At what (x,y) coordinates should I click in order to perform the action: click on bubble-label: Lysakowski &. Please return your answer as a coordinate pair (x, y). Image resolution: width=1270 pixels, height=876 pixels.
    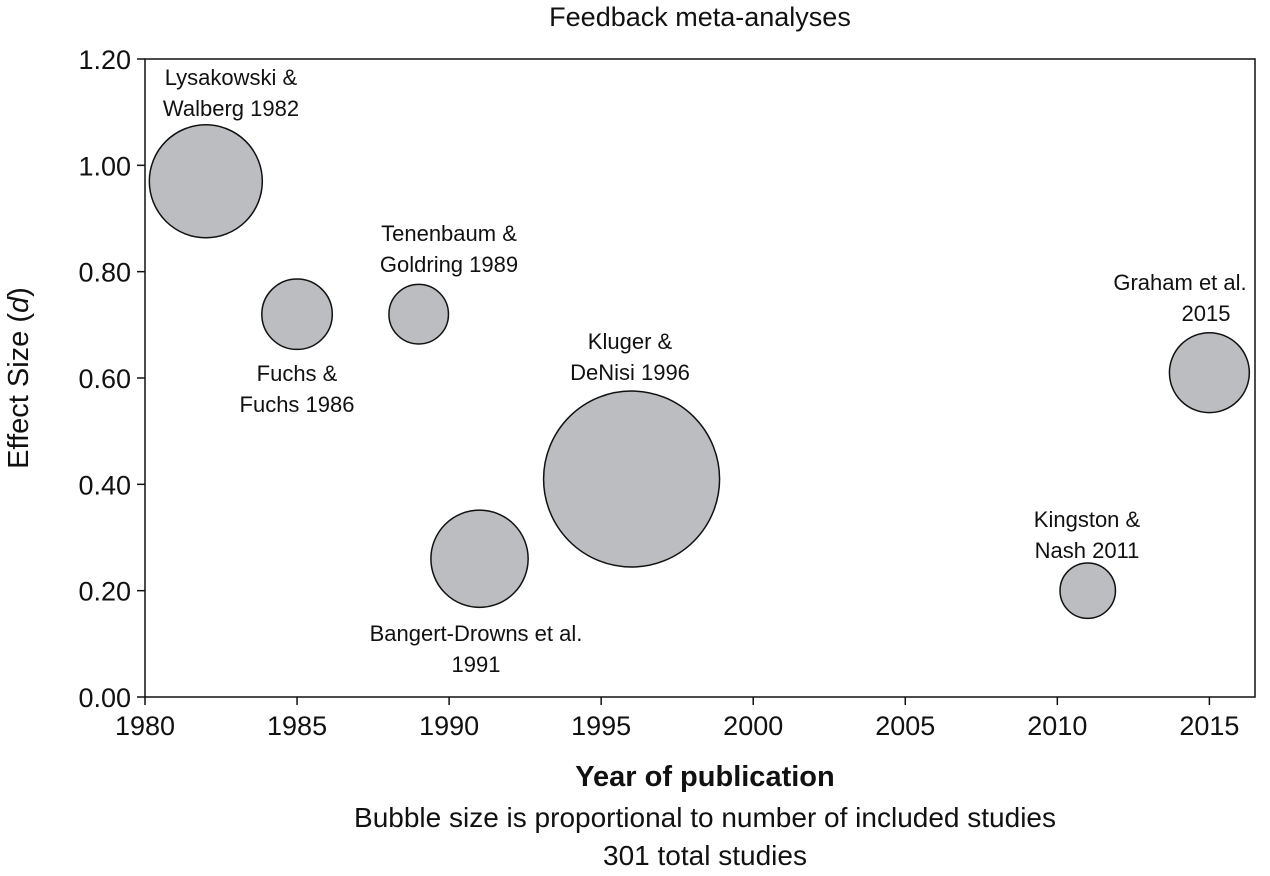
    Looking at the image, I should click on (231, 77).